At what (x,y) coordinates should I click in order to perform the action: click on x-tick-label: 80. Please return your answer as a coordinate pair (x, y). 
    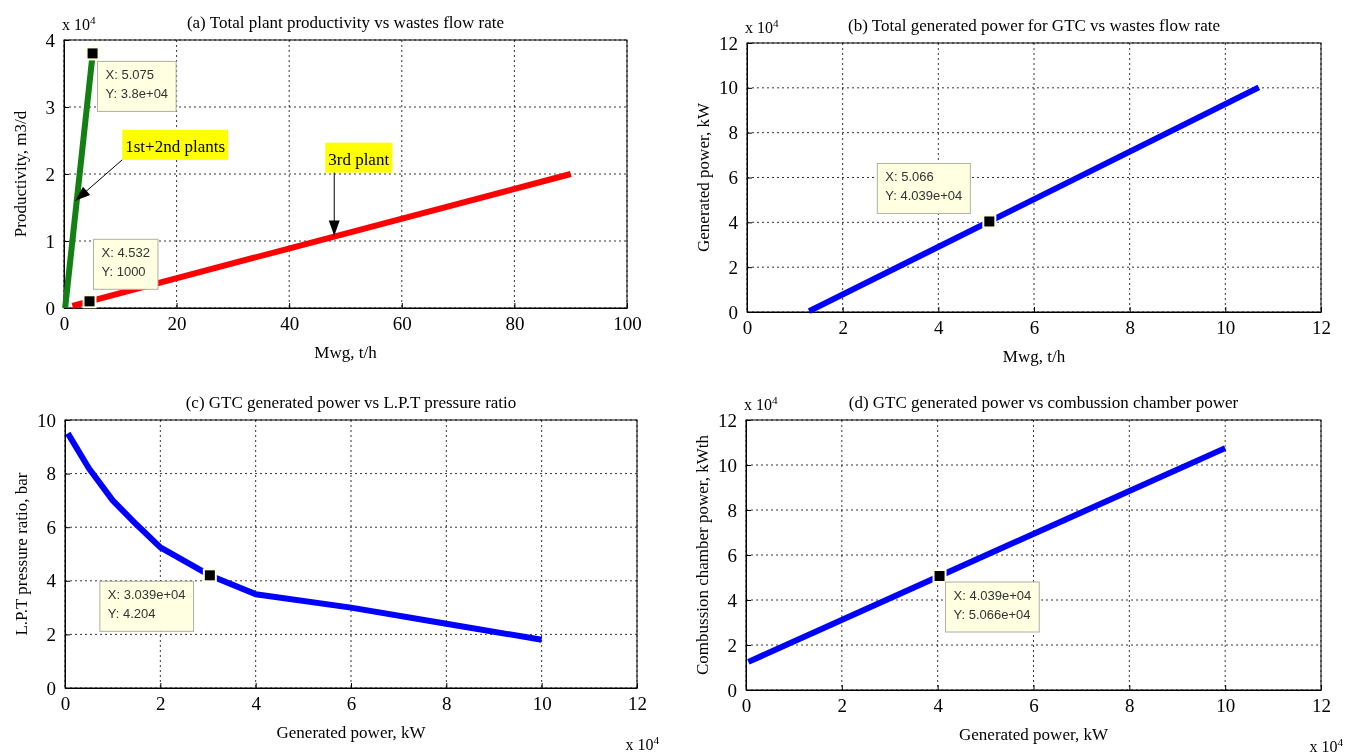
    Looking at the image, I should click on (515, 324).